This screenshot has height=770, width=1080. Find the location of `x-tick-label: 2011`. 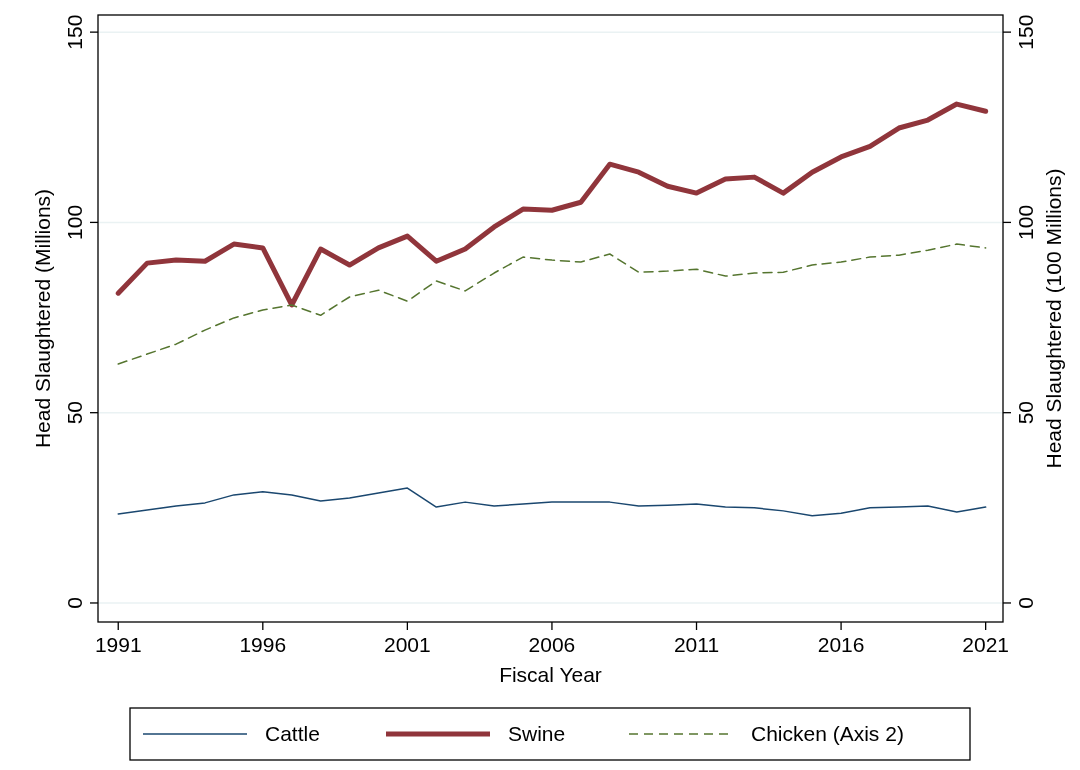

x-tick-label: 2011 is located at coordinates (696, 644).